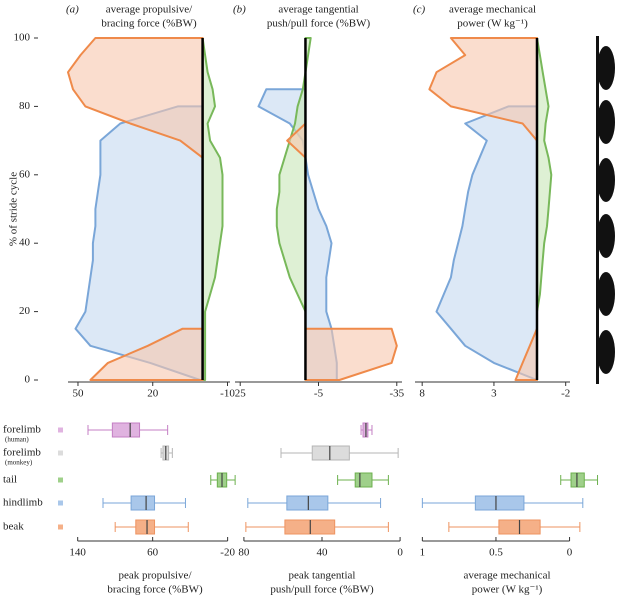 The height and width of the screenshot is (597, 620). What do you see at coordinates (227, 394) in the screenshot?
I see `x-tick-label: -10` at bounding box center [227, 394].